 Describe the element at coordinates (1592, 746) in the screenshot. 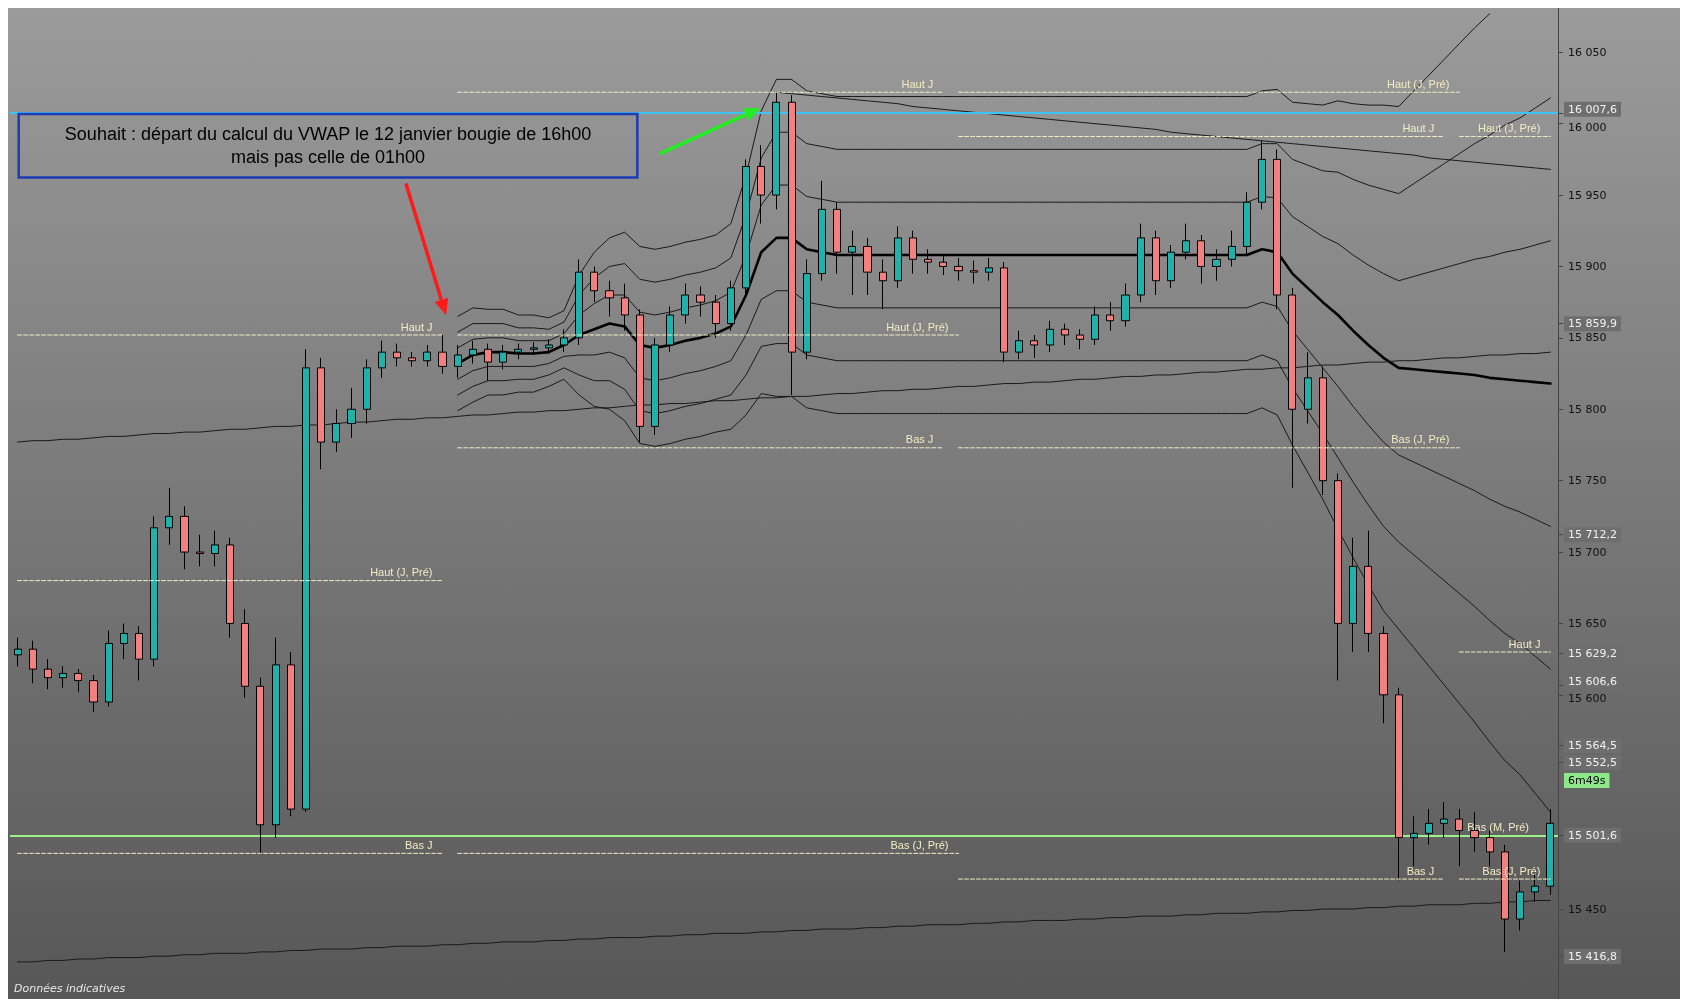

I see `y-tick-label: 15 564,5` at that location.